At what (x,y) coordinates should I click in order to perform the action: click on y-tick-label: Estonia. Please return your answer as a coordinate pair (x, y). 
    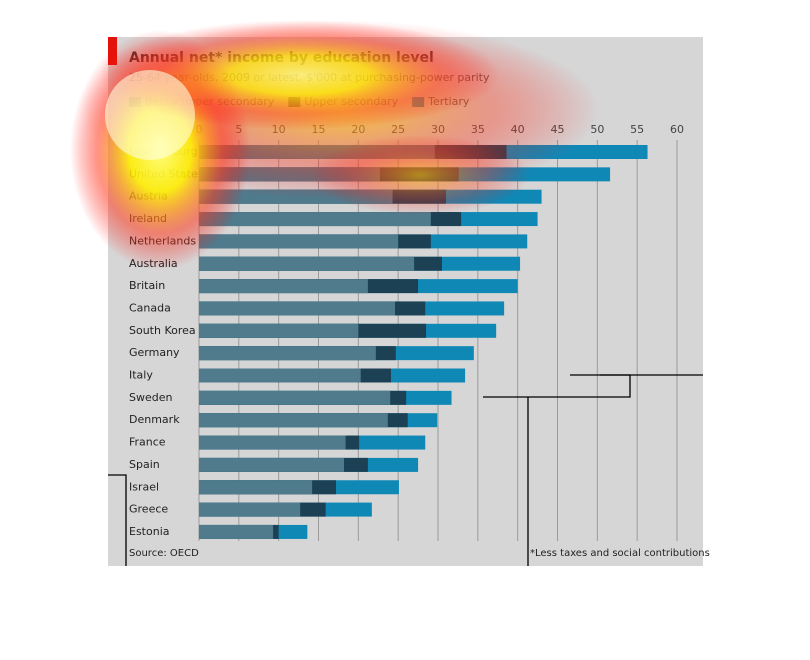
    Looking at the image, I should click on (149, 531).